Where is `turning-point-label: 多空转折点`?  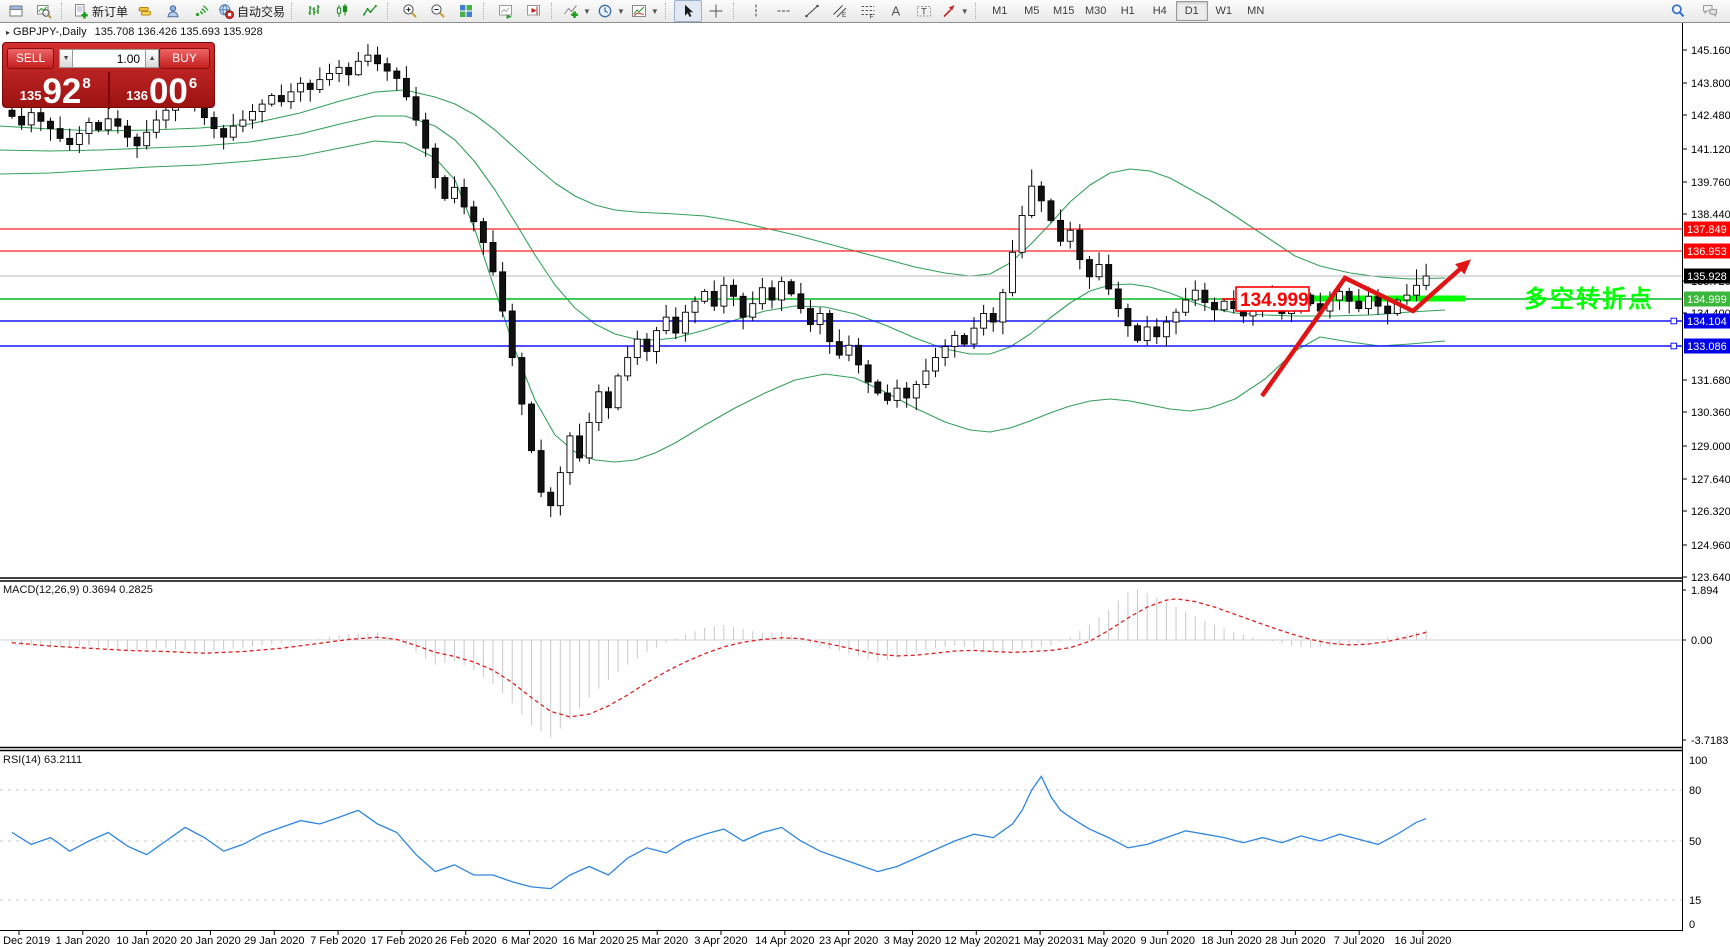 turning-point-label: 多空转折点 is located at coordinates (1589, 299).